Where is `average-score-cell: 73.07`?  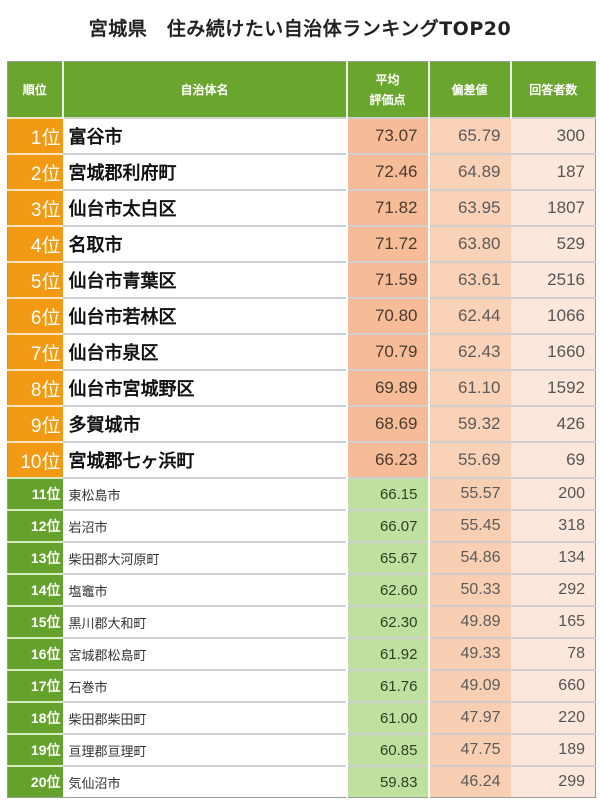 average-score-cell: 73.07 is located at coordinates (387, 135).